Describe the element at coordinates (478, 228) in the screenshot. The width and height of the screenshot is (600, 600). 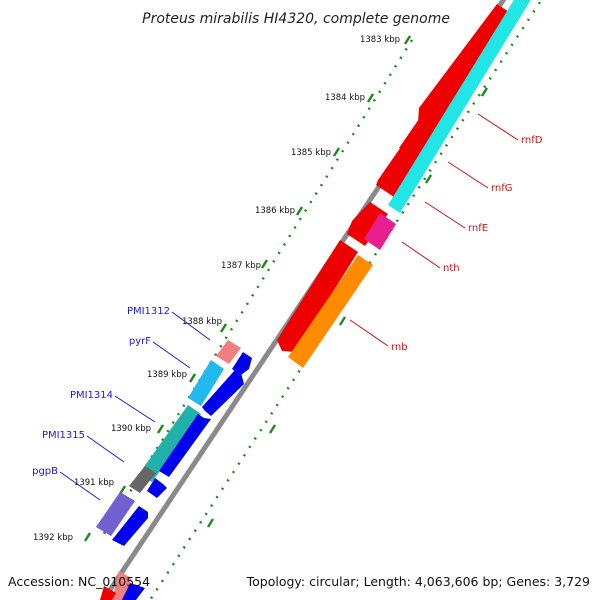
I see `gene-label-rnfE: rnfE` at that location.